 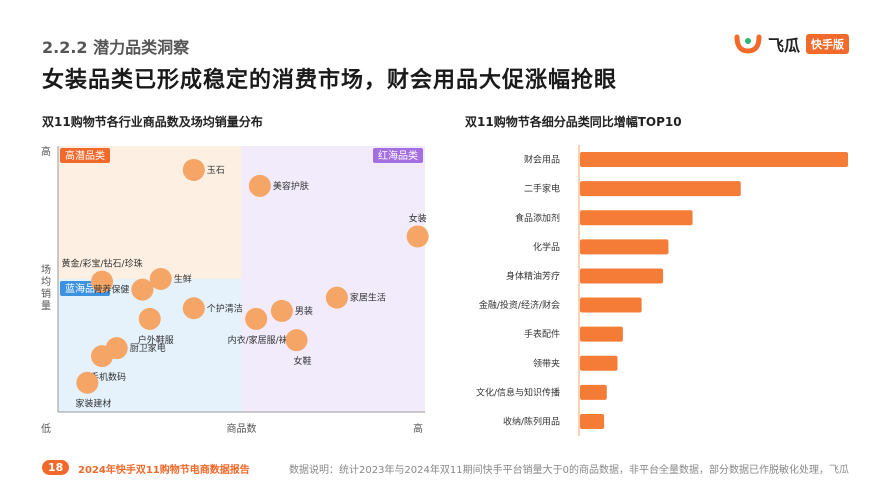 What do you see at coordinates (418, 428) in the screenshot?
I see `x-high-label: 高` at bounding box center [418, 428].